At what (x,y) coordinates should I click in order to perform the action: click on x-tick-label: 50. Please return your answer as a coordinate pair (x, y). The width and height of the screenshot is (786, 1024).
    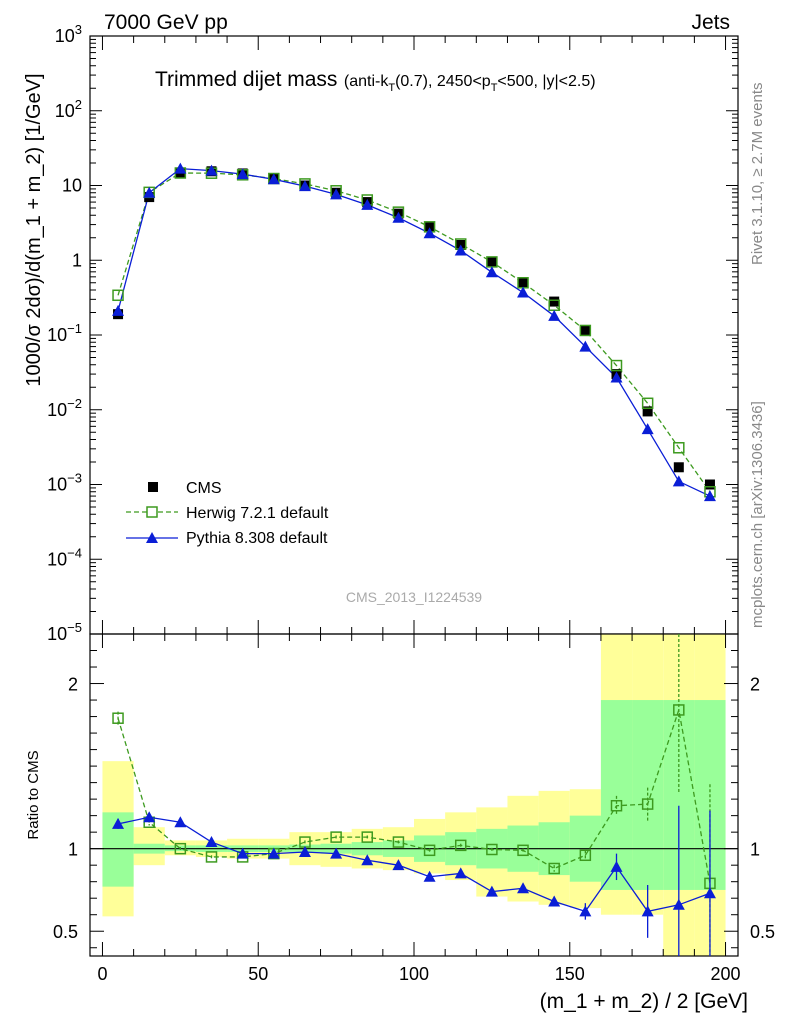
    Looking at the image, I should click on (258, 974).